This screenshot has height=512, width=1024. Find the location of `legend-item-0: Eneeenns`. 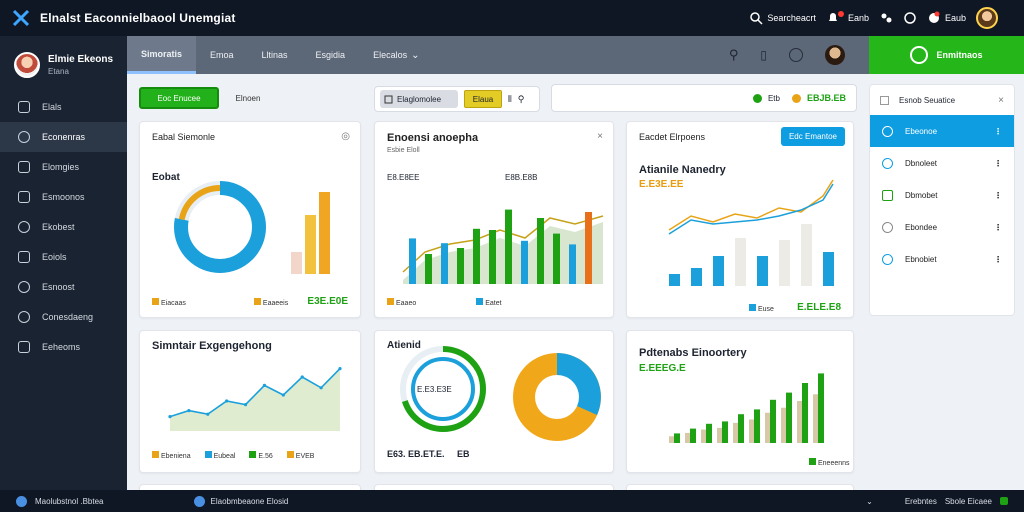

legend-item-0: Eneeenns is located at coordinates (829, 462).